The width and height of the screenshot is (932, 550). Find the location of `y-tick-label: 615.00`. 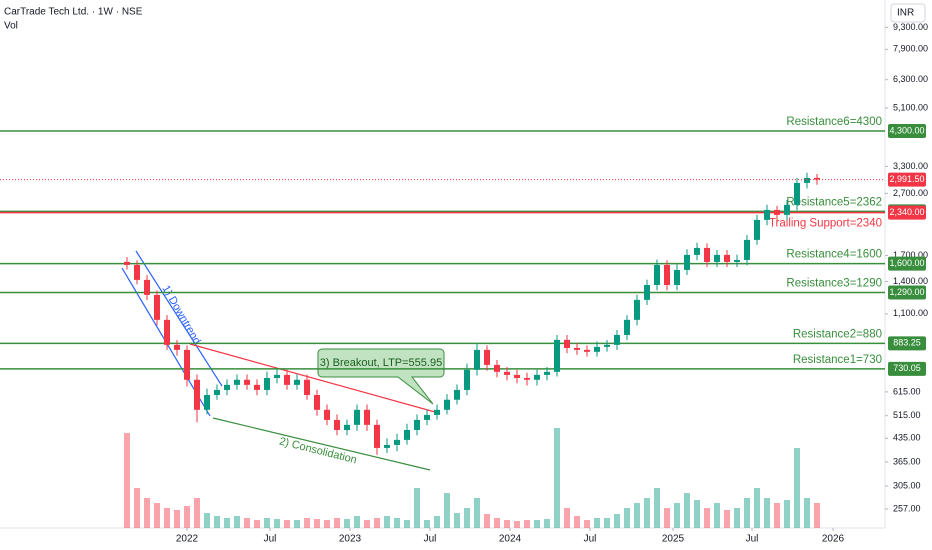

y-tick-label: 615.00 is located at coordinates (907, 391).